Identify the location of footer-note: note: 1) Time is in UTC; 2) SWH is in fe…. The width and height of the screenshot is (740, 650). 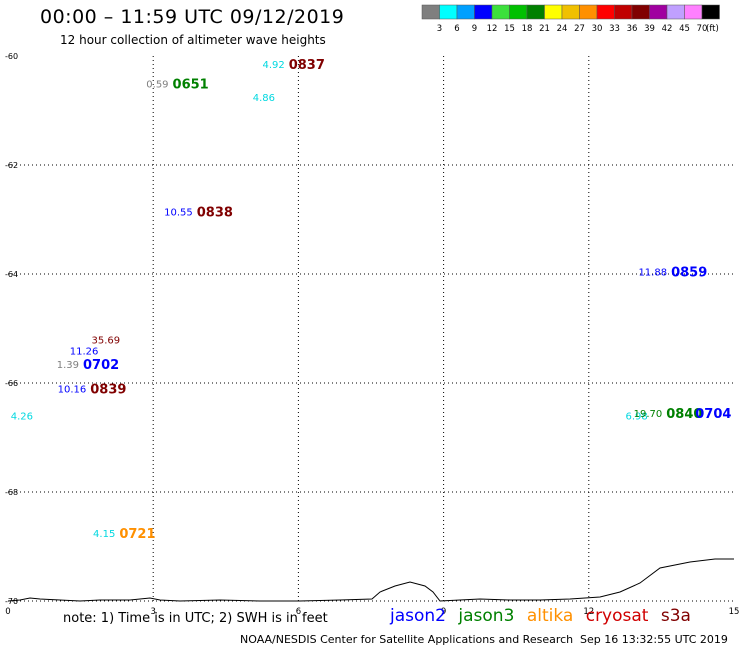
(195, 618).